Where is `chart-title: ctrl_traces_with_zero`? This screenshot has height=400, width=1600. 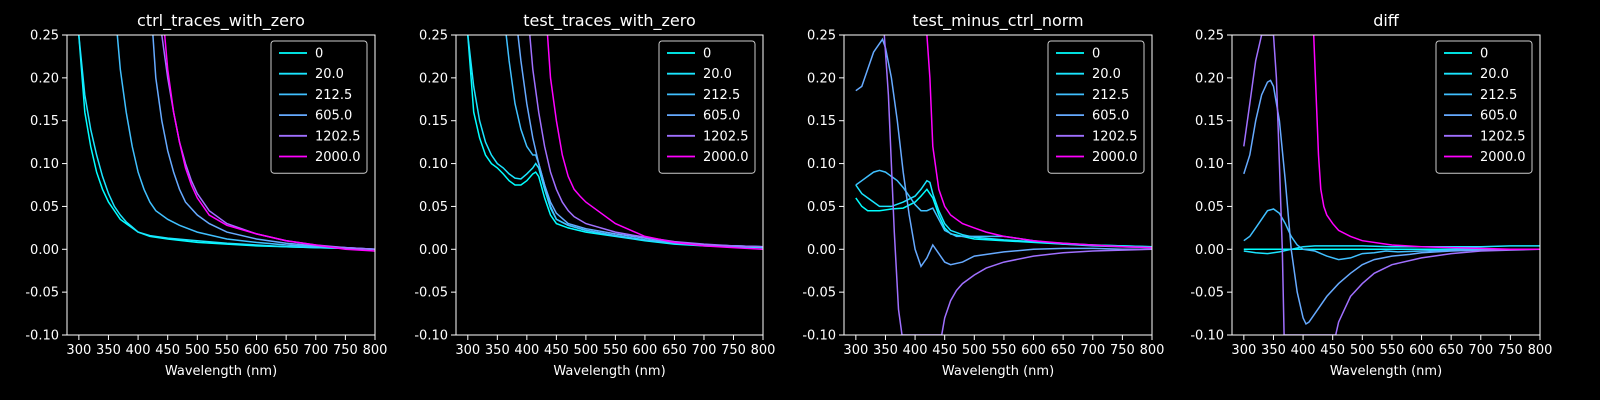 chart-title: ctrl_traces_with_zero is located at coordinates (221, 21).